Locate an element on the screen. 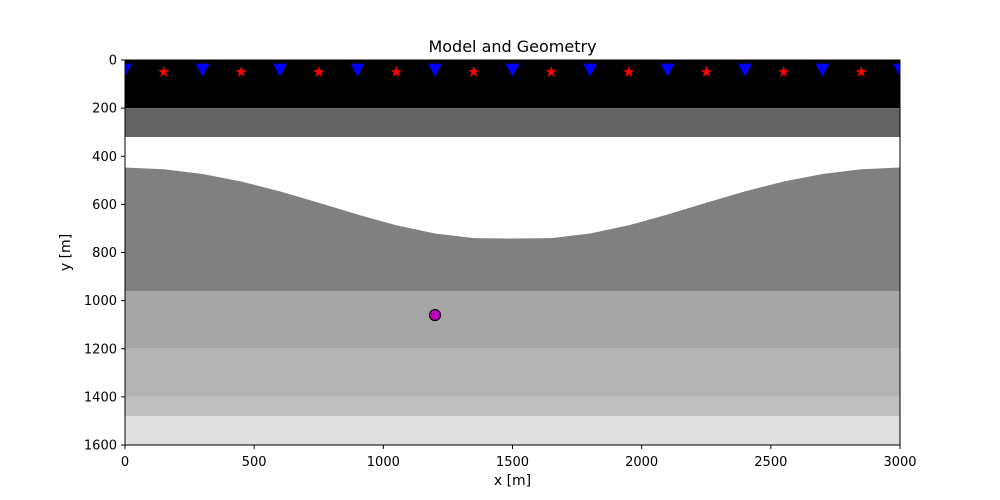 The width and height of the screenshot is (1000, 500). x-tick-label: 1000 is located at coordinates (383, 462).